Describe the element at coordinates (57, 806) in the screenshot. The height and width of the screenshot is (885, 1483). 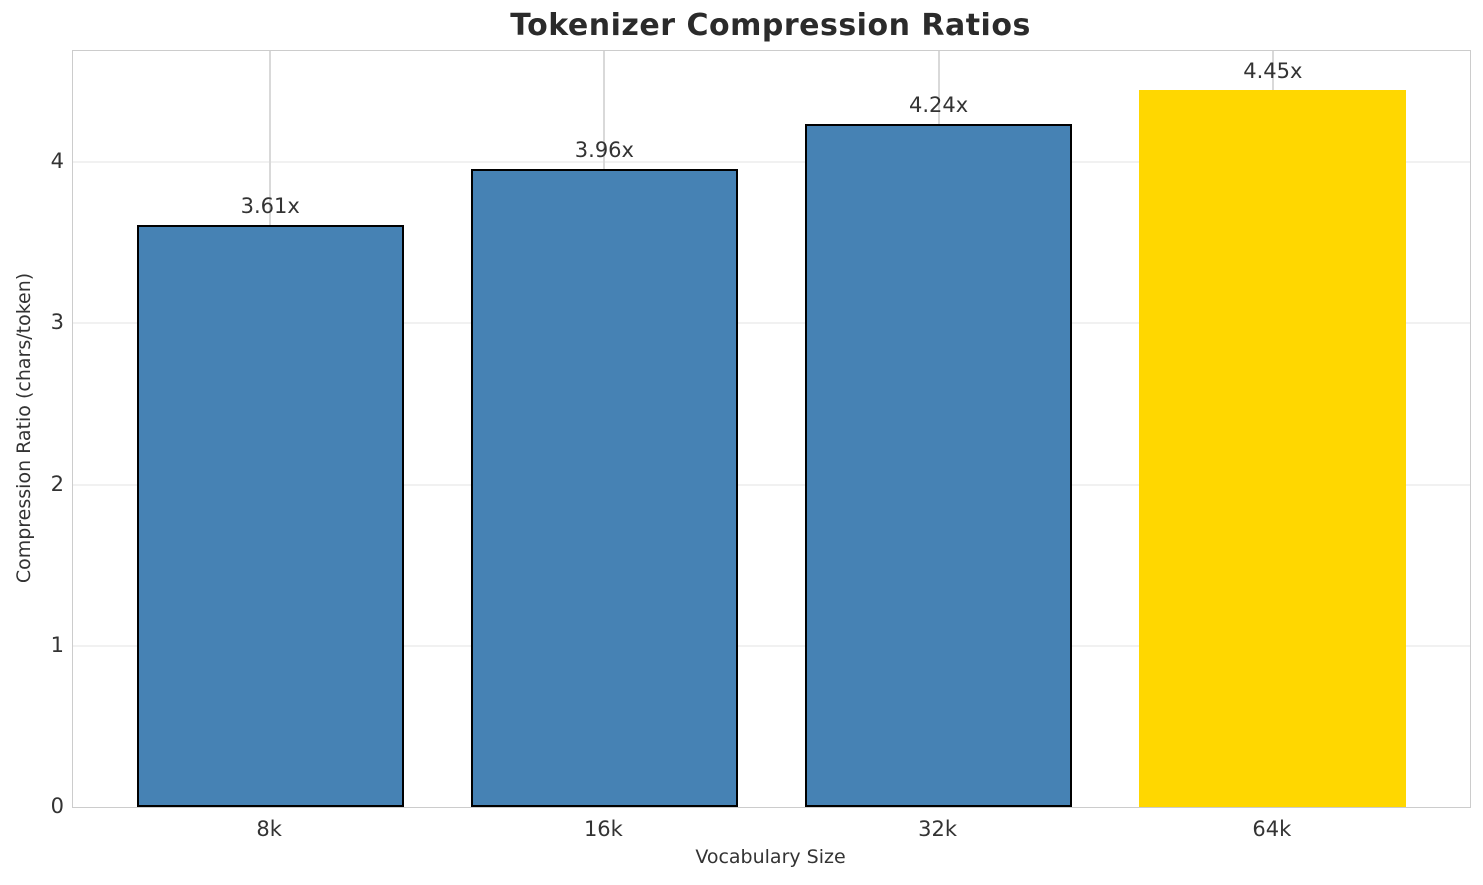
I see `y-tick-label: 0` at that location.